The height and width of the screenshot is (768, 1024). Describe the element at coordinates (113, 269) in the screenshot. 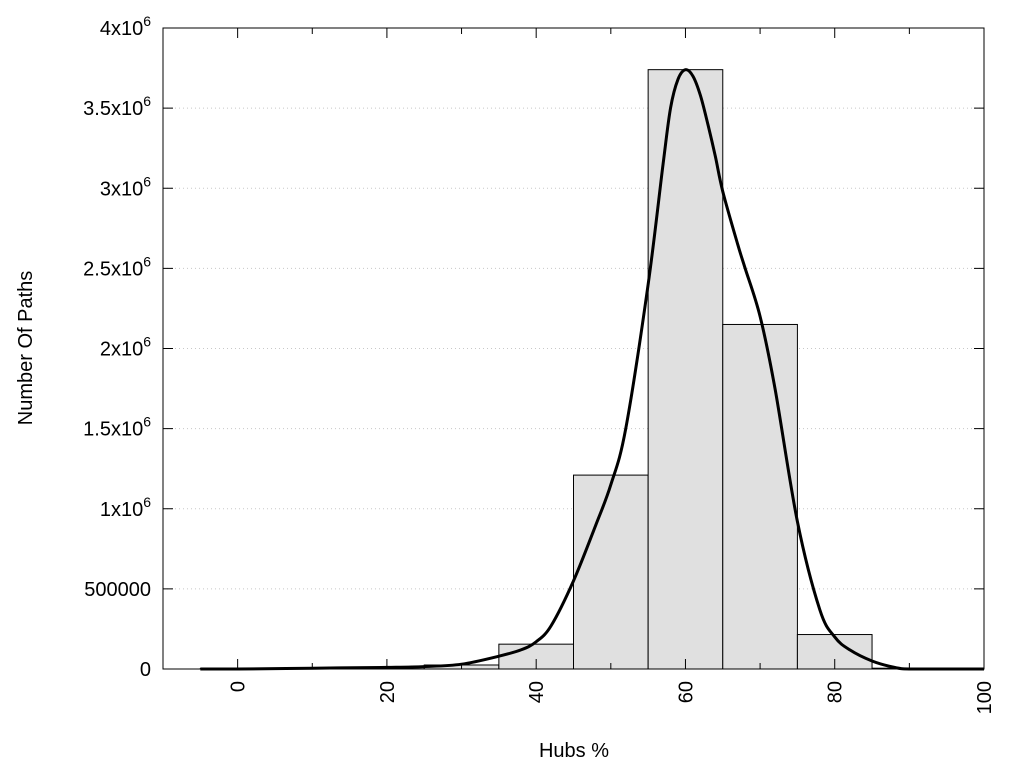

I see `y-tick-mantissa: 2.5x10` at that location.